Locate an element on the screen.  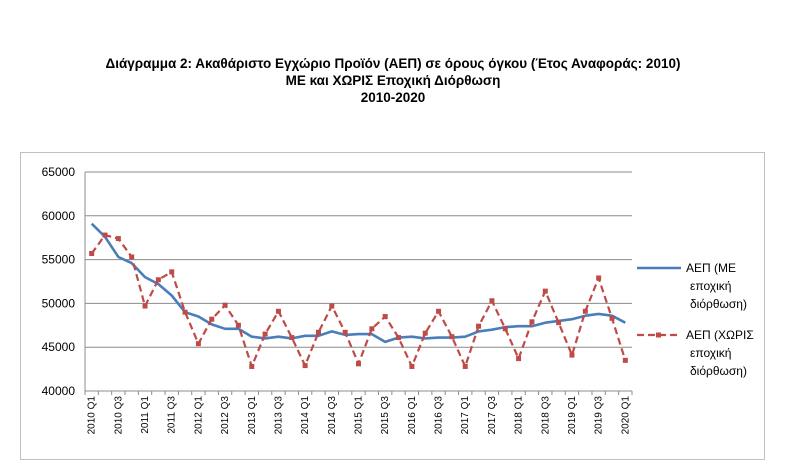
chart-title-line-3: 2010-2020 is located at coordinates (393, 97).